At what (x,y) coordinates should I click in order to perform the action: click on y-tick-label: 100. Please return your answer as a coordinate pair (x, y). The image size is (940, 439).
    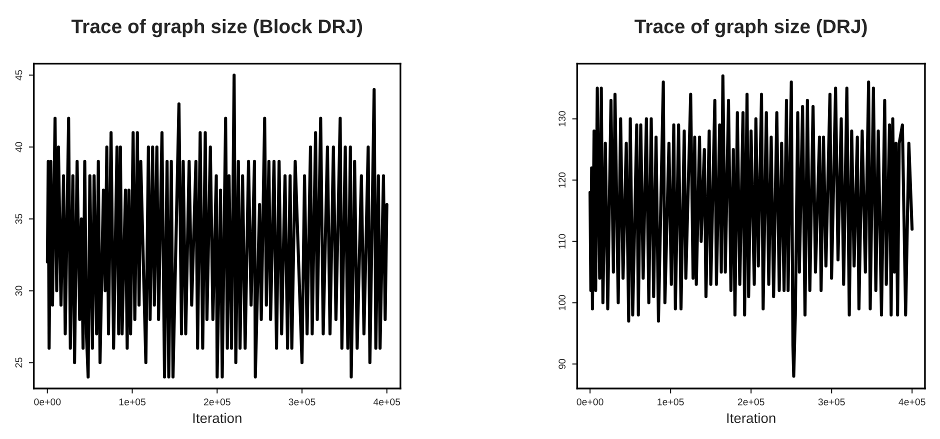
    Looking at the image, I should click on (562, 302).